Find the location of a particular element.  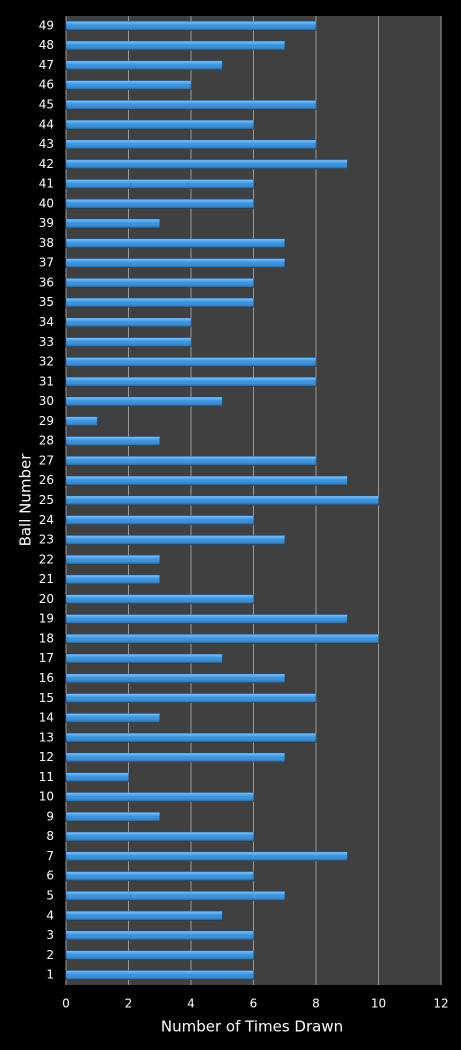

y-tick-label: 6 is located at coordinates (50, 876).